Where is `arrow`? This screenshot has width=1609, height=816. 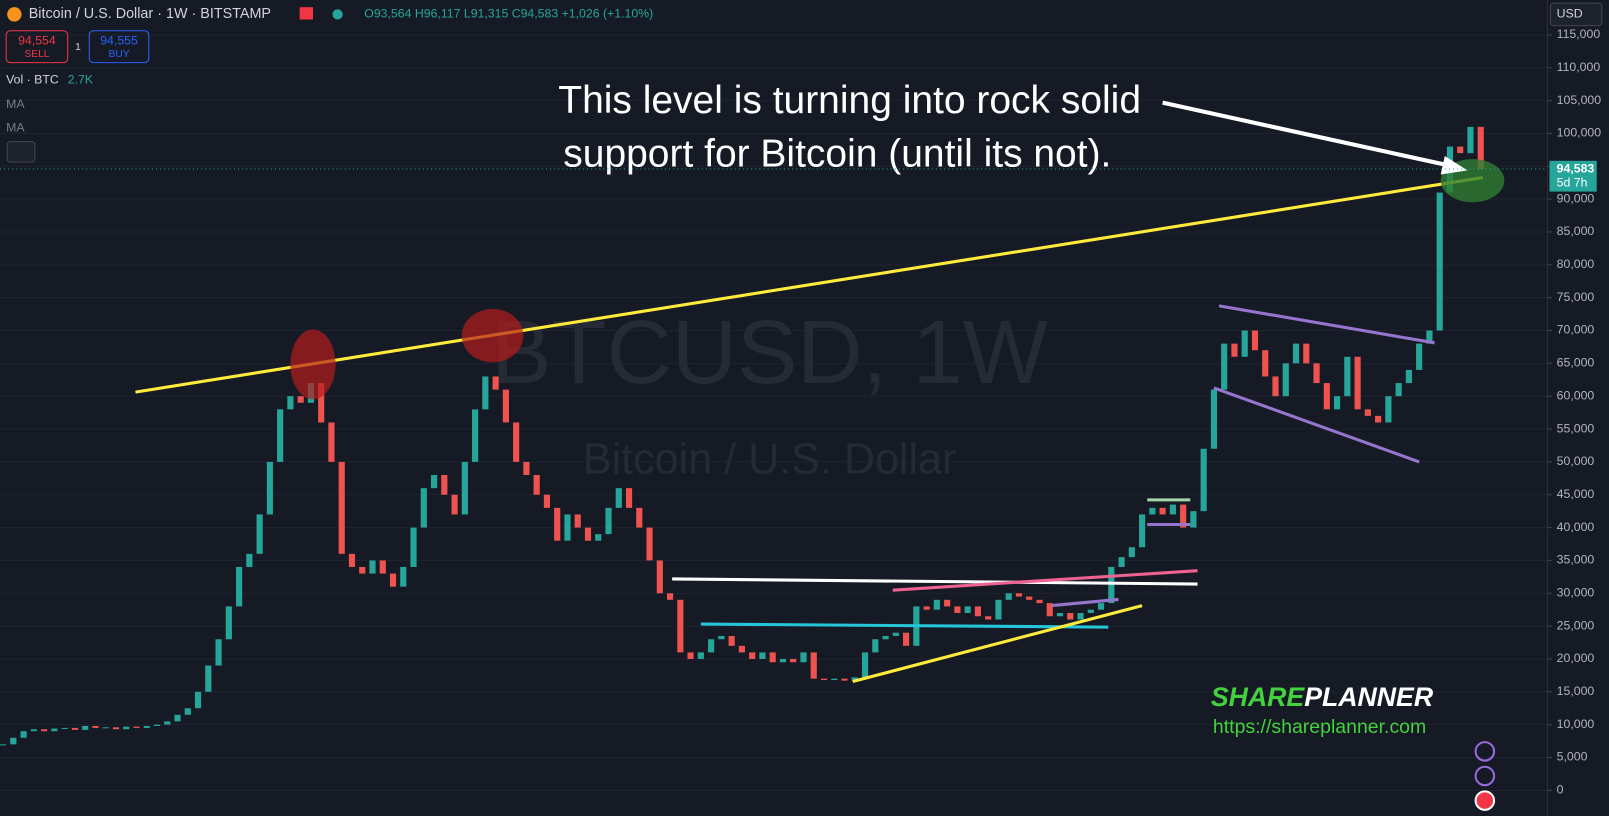
arrow is located at coordinates (1310, 135).